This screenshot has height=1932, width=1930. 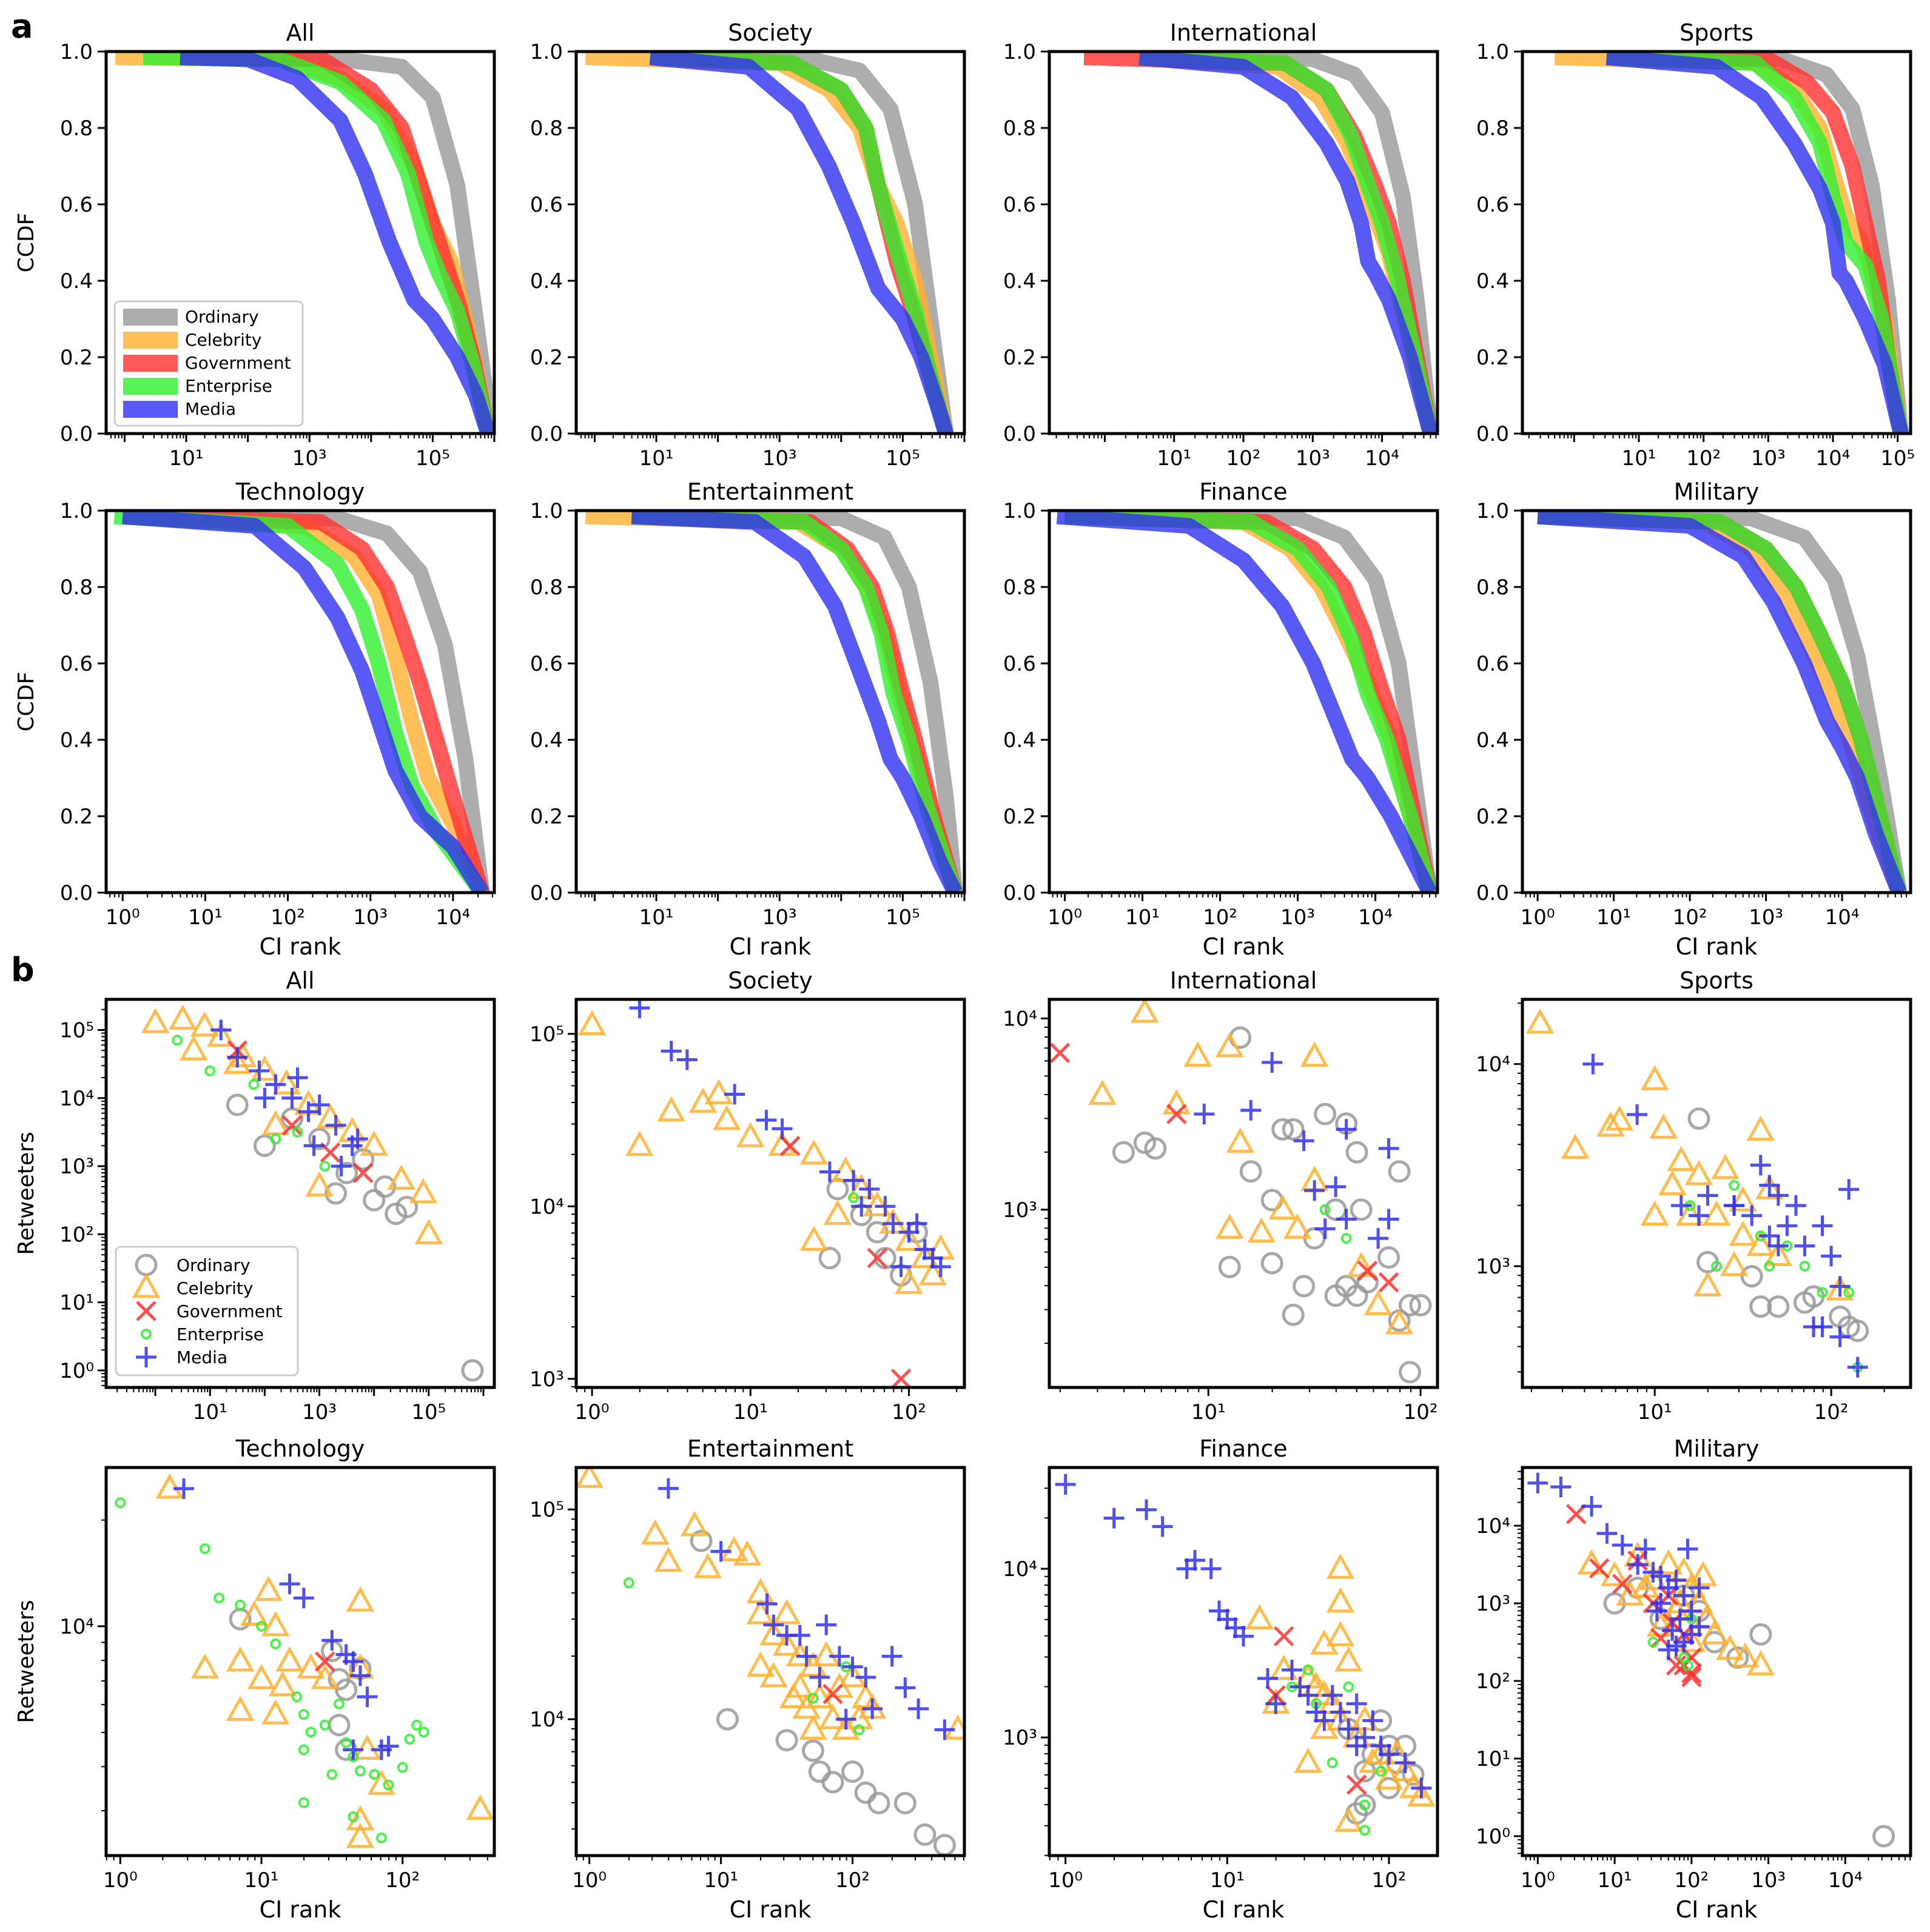 What do you see at coordinates (230, 1311) in the screenshot?
I see `legend-label-government: Government` at bounding box center [230, 1311].